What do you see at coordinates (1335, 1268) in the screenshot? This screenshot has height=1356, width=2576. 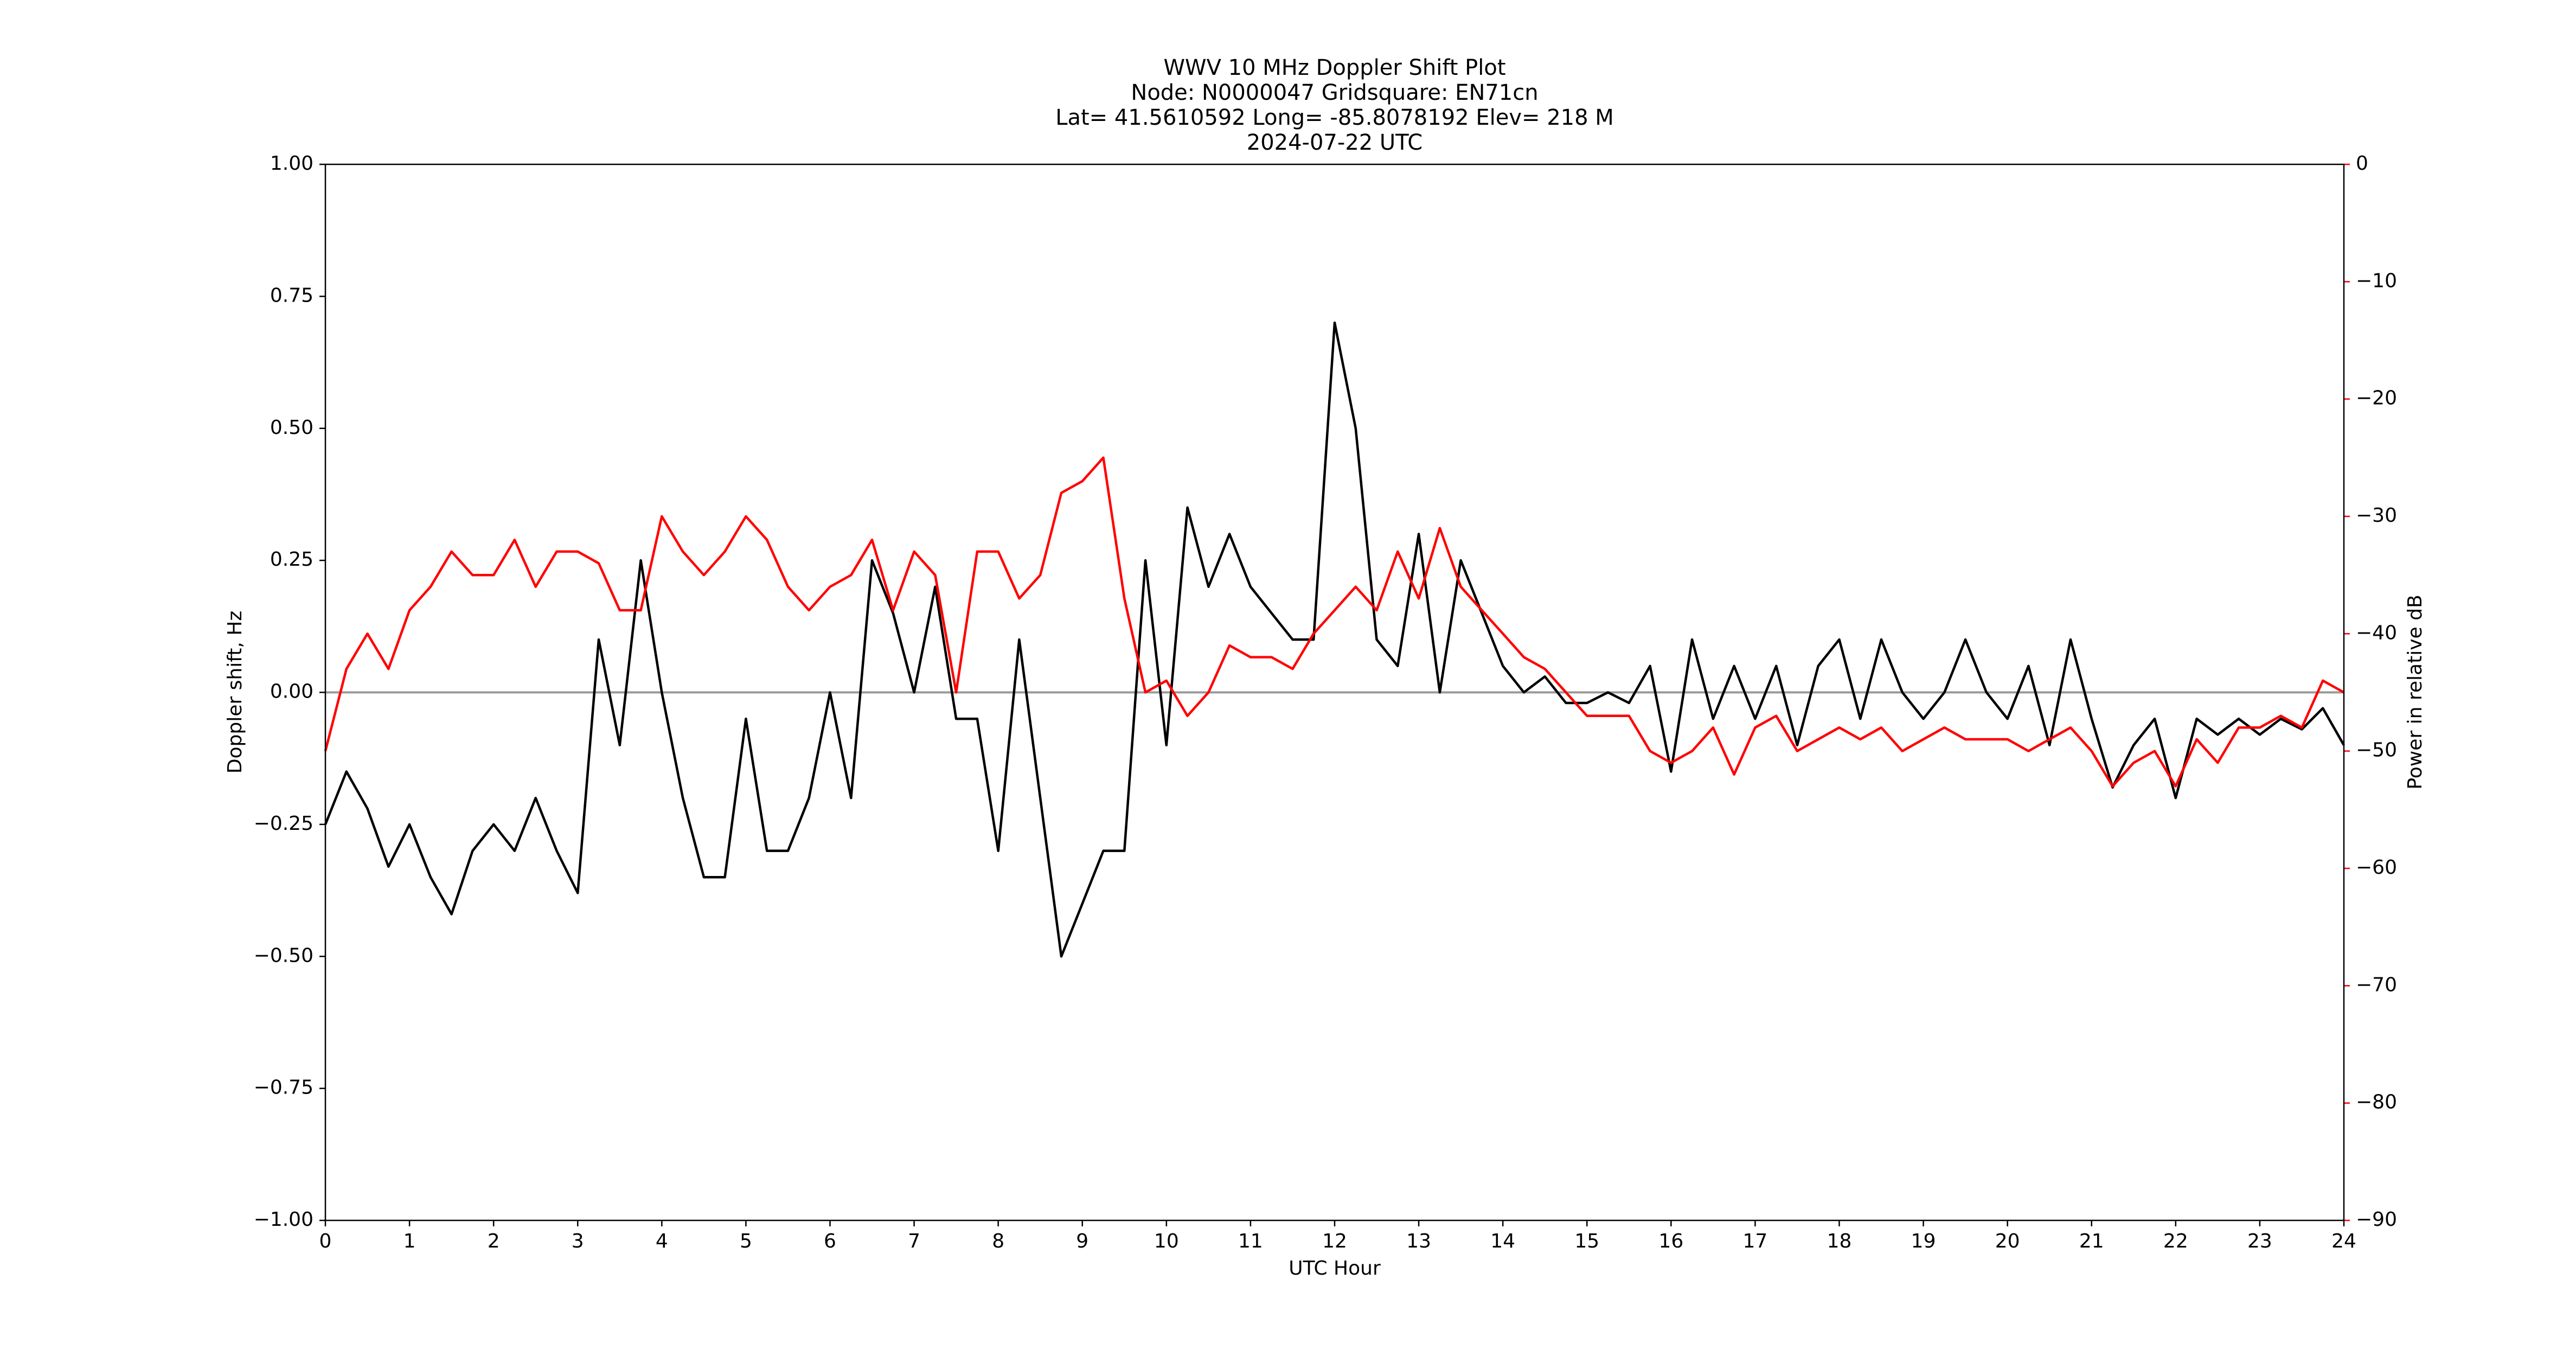 I see `x-axis-label: UTC Hour` at bounding box center [1335, 1268].